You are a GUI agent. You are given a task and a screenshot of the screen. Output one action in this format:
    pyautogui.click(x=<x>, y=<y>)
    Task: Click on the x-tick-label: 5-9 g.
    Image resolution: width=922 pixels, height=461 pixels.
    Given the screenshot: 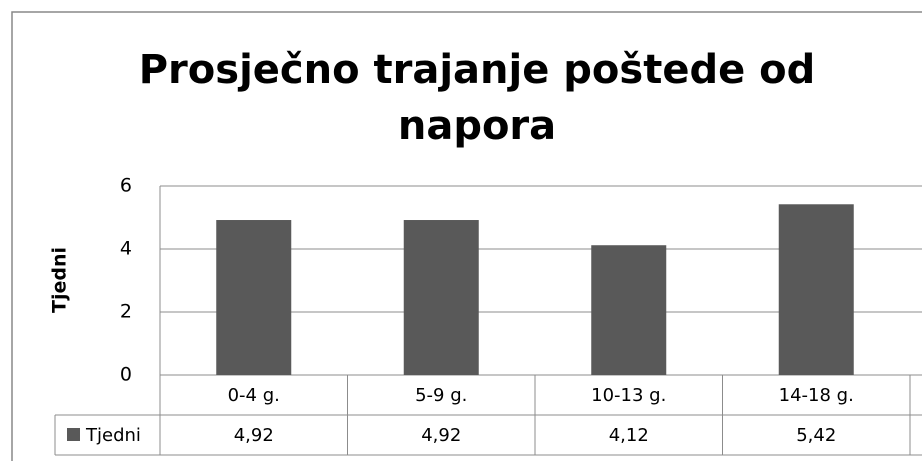 What is the action you would take?
    pyautogui.click(x=441, y=395)
    